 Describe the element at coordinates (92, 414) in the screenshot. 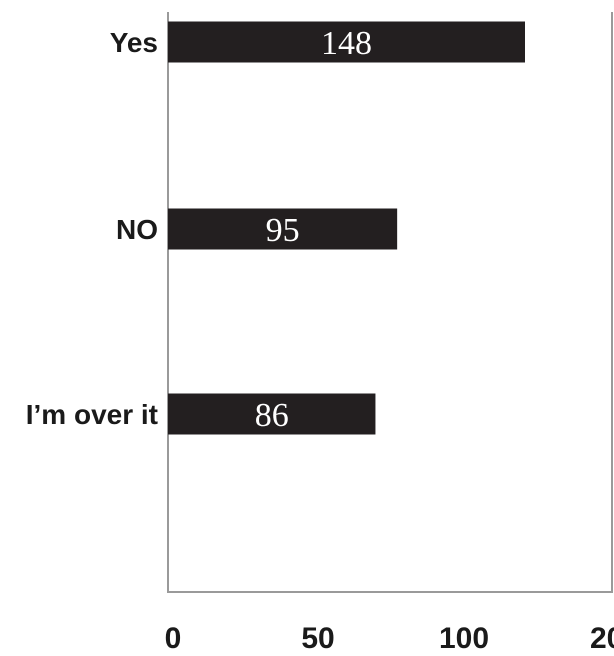

I see `category-label-2: I’m over it` at that location.